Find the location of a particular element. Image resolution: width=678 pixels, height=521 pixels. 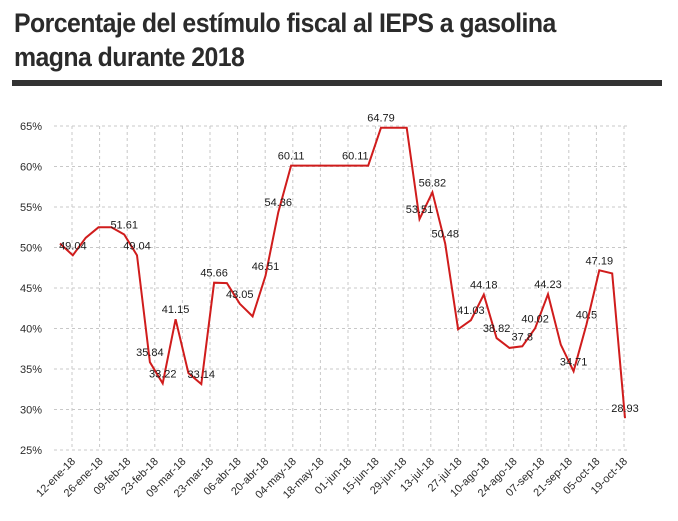

data-label: 37.8 is located at coordinates (522, 337).